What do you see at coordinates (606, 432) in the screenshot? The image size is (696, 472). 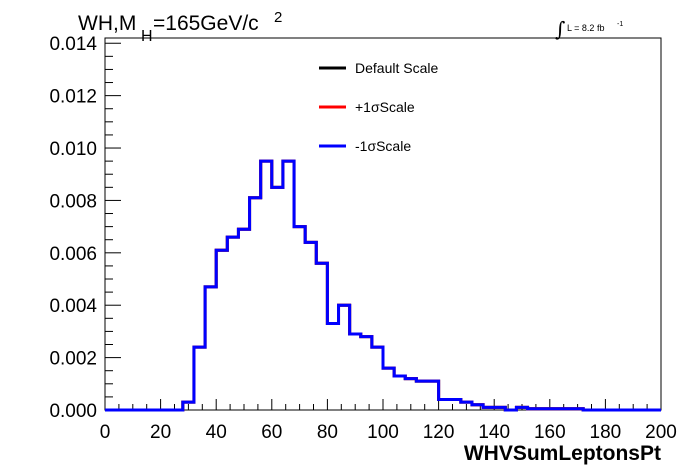 I see `x-tick-label: 180` at bounding box center [606, 432].